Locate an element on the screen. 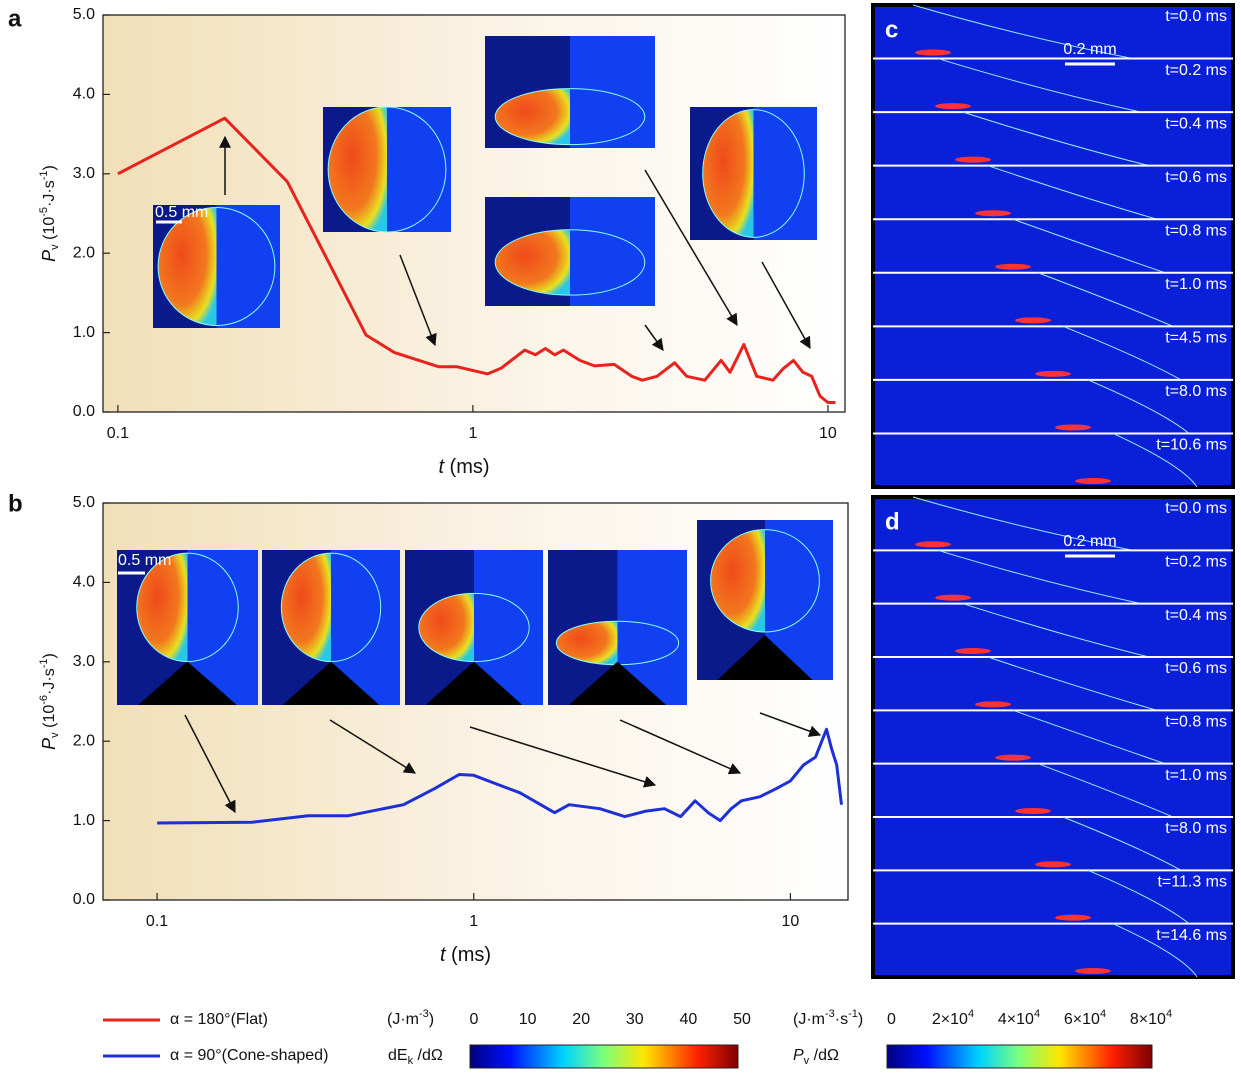 The width and height of the screenshot is (1241, 1077). label-part: -5 is located at coordinates (44, 212).